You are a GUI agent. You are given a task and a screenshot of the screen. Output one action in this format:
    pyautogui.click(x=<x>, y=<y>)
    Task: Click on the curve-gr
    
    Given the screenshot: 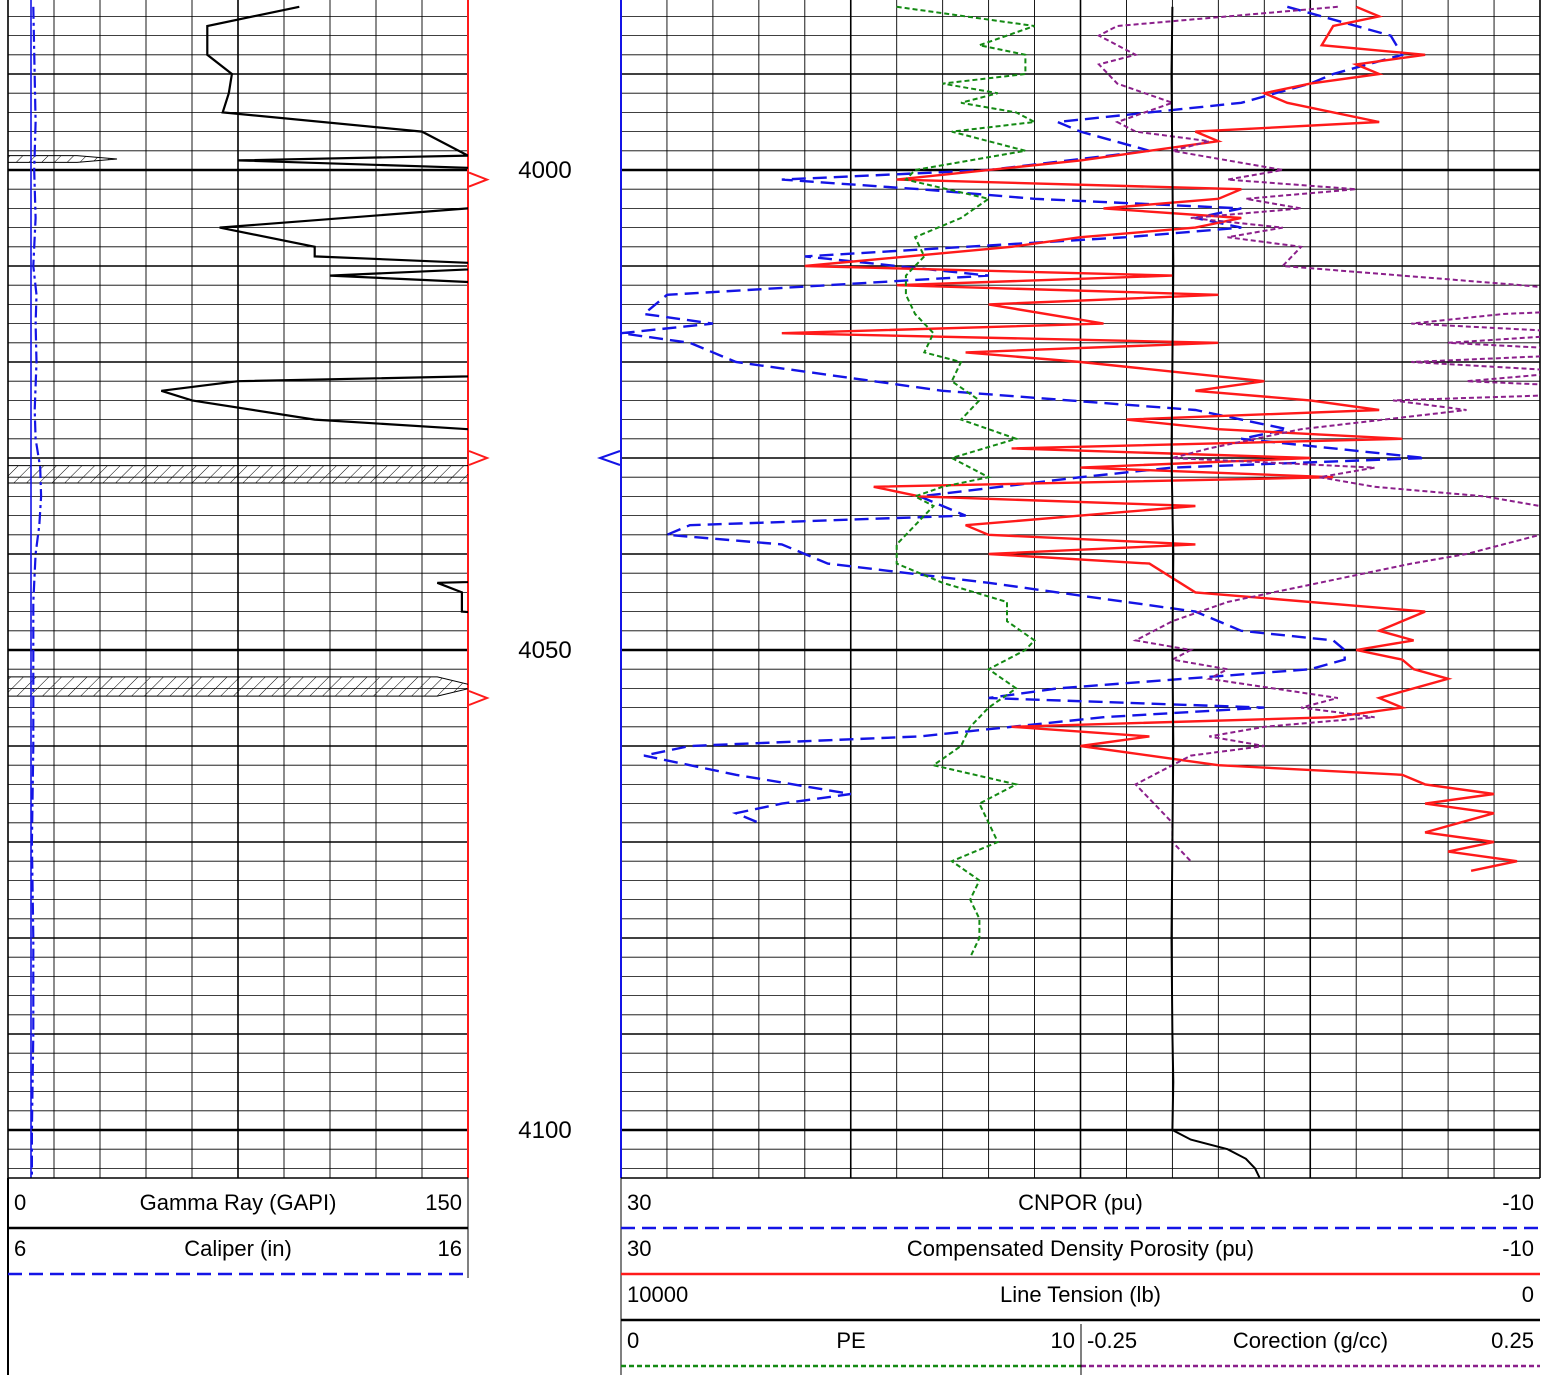 What is the action you would take?
    pyautogui.click(x=314, y=309)
    